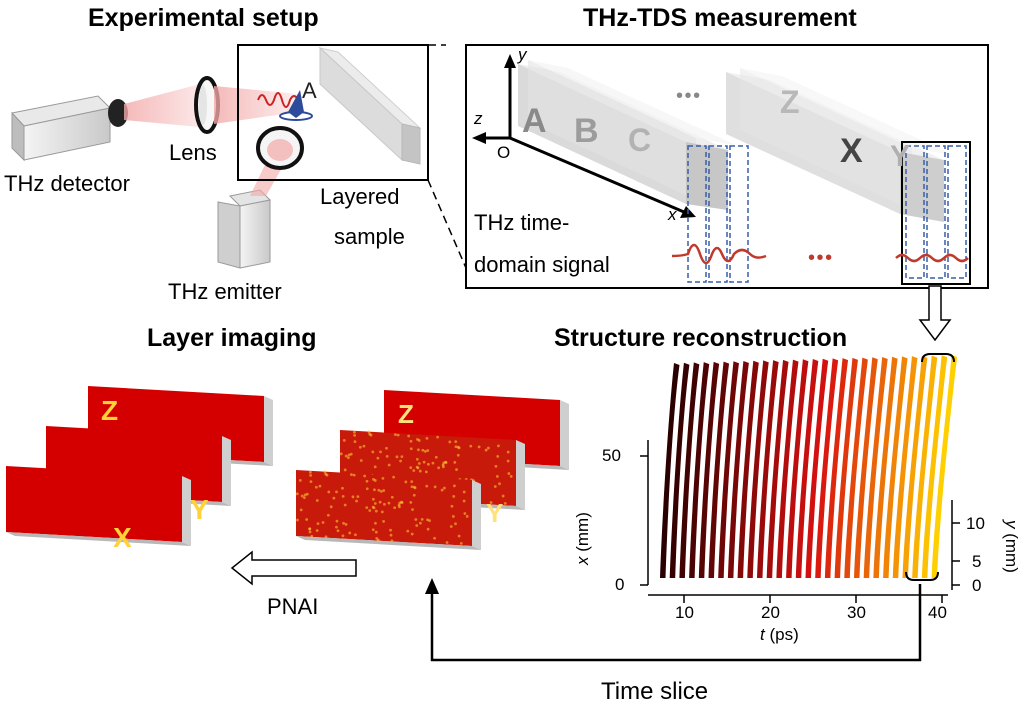 The image size is (1024, 708). What do you see at coordinates (922, 576) in the screenshot?
I see `bracket-bottom` at bounding box center [922, 576].